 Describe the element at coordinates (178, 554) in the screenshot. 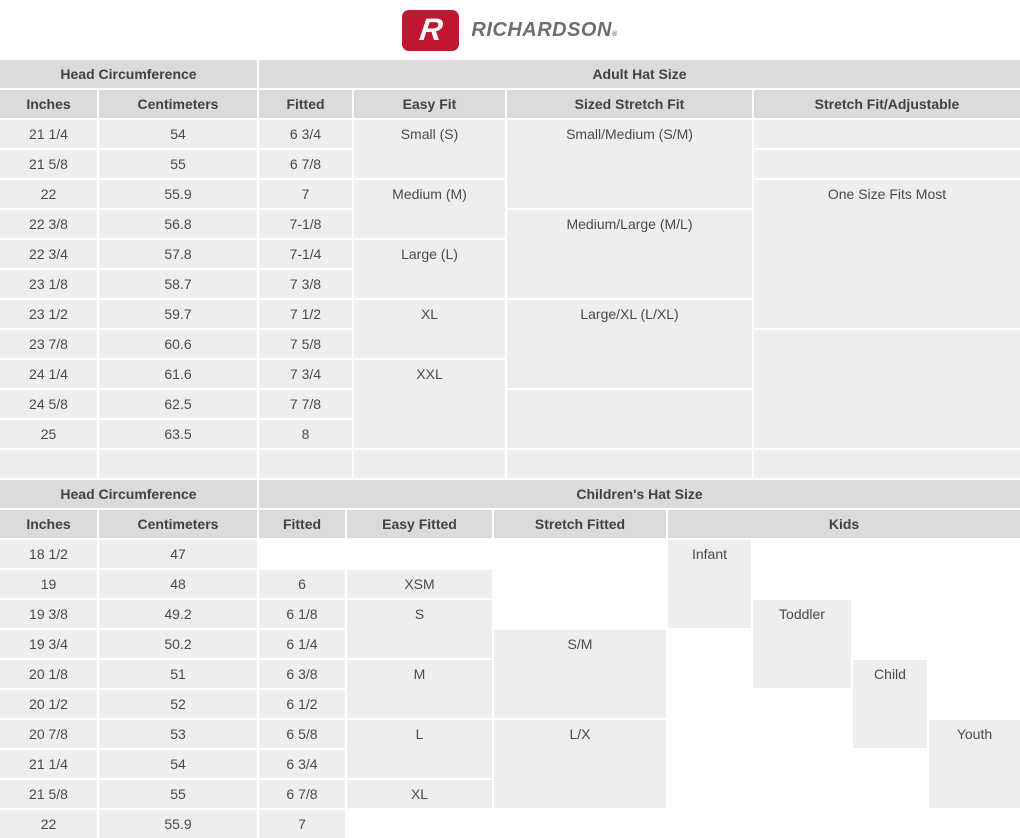

I see `size-cell: 47` at that location.